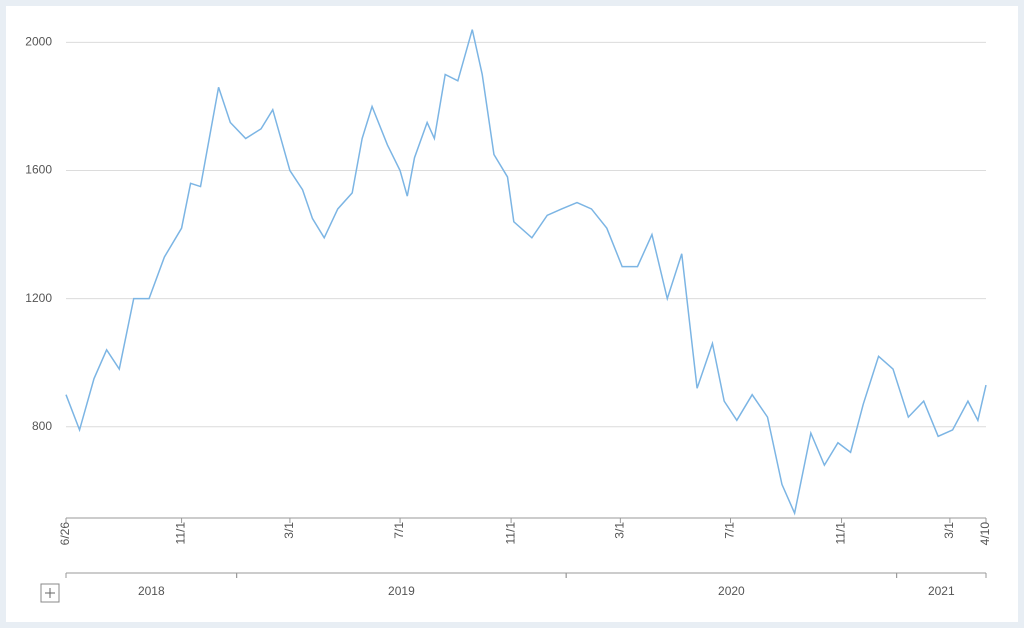  I want to click on y-tick-label: 2000, so click(38, 42).